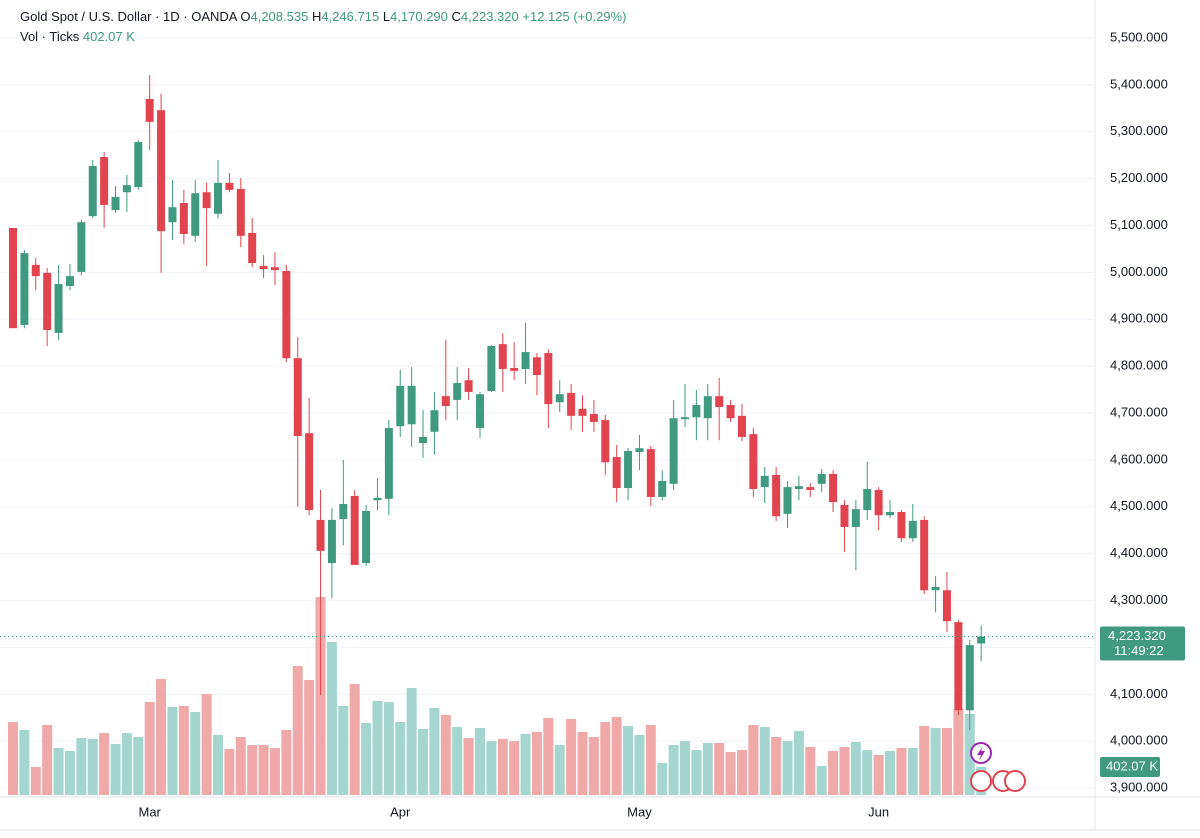  Describe the element at coordinates (350, 16) in the screenshot. I see `value: 4,246.715` at that location.